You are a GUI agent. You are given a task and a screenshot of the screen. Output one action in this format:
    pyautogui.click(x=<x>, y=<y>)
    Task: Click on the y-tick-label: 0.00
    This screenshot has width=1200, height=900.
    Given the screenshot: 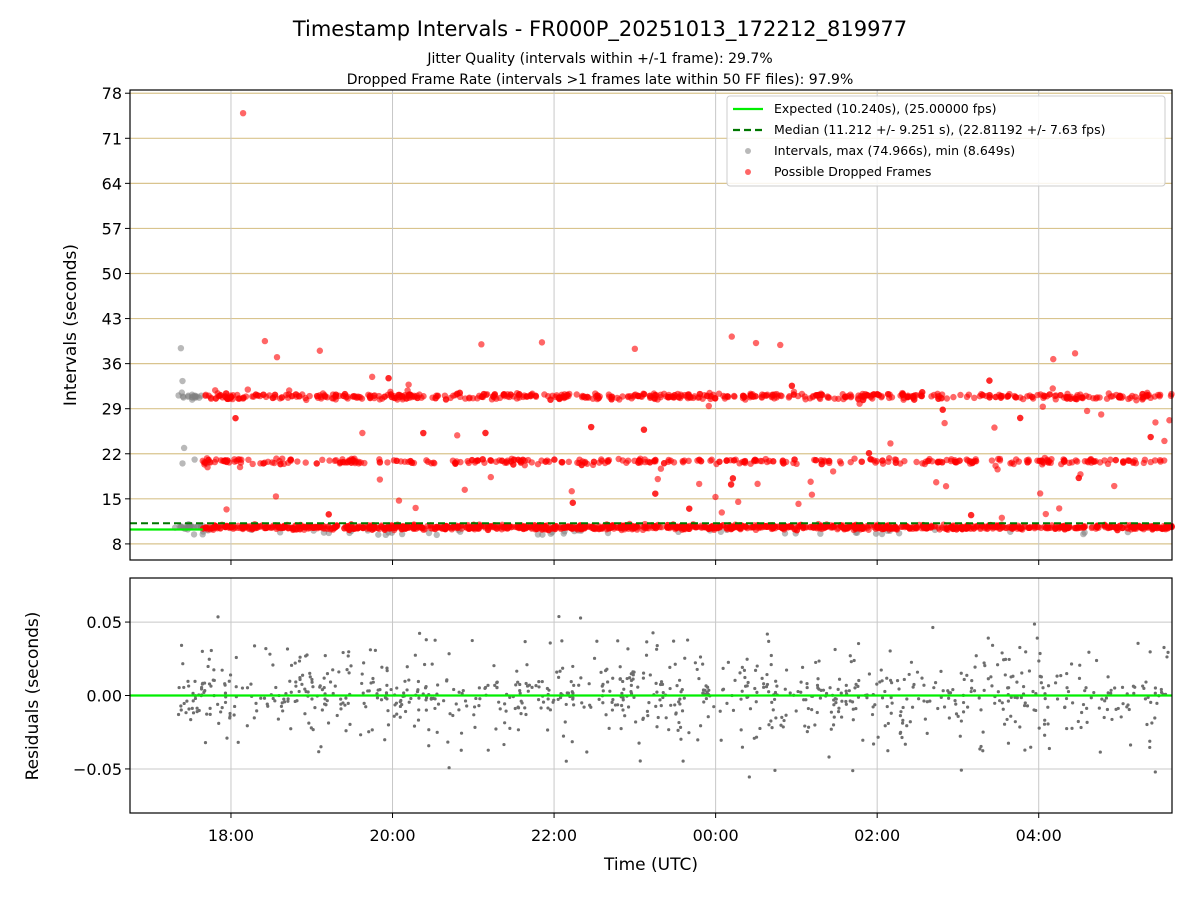 What is the action you would take?
    pyautogui.click(x=104, y=696)
    